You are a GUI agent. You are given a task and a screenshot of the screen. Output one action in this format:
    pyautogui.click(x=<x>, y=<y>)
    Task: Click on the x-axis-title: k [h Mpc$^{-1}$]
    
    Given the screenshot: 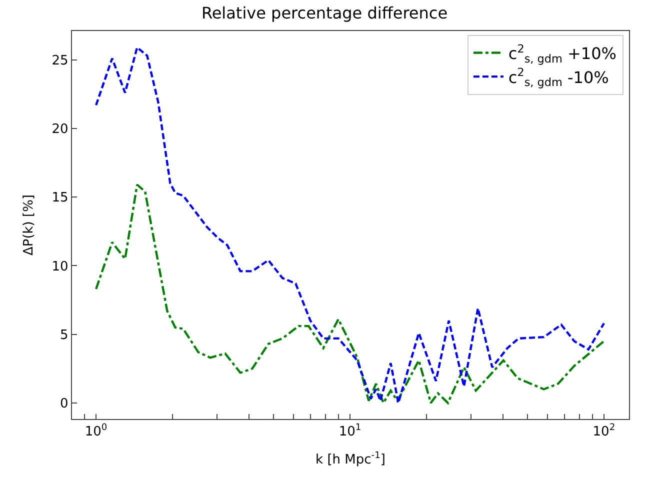 What is the action you would take?
    pyautogui.click(x=351, y=459)
    